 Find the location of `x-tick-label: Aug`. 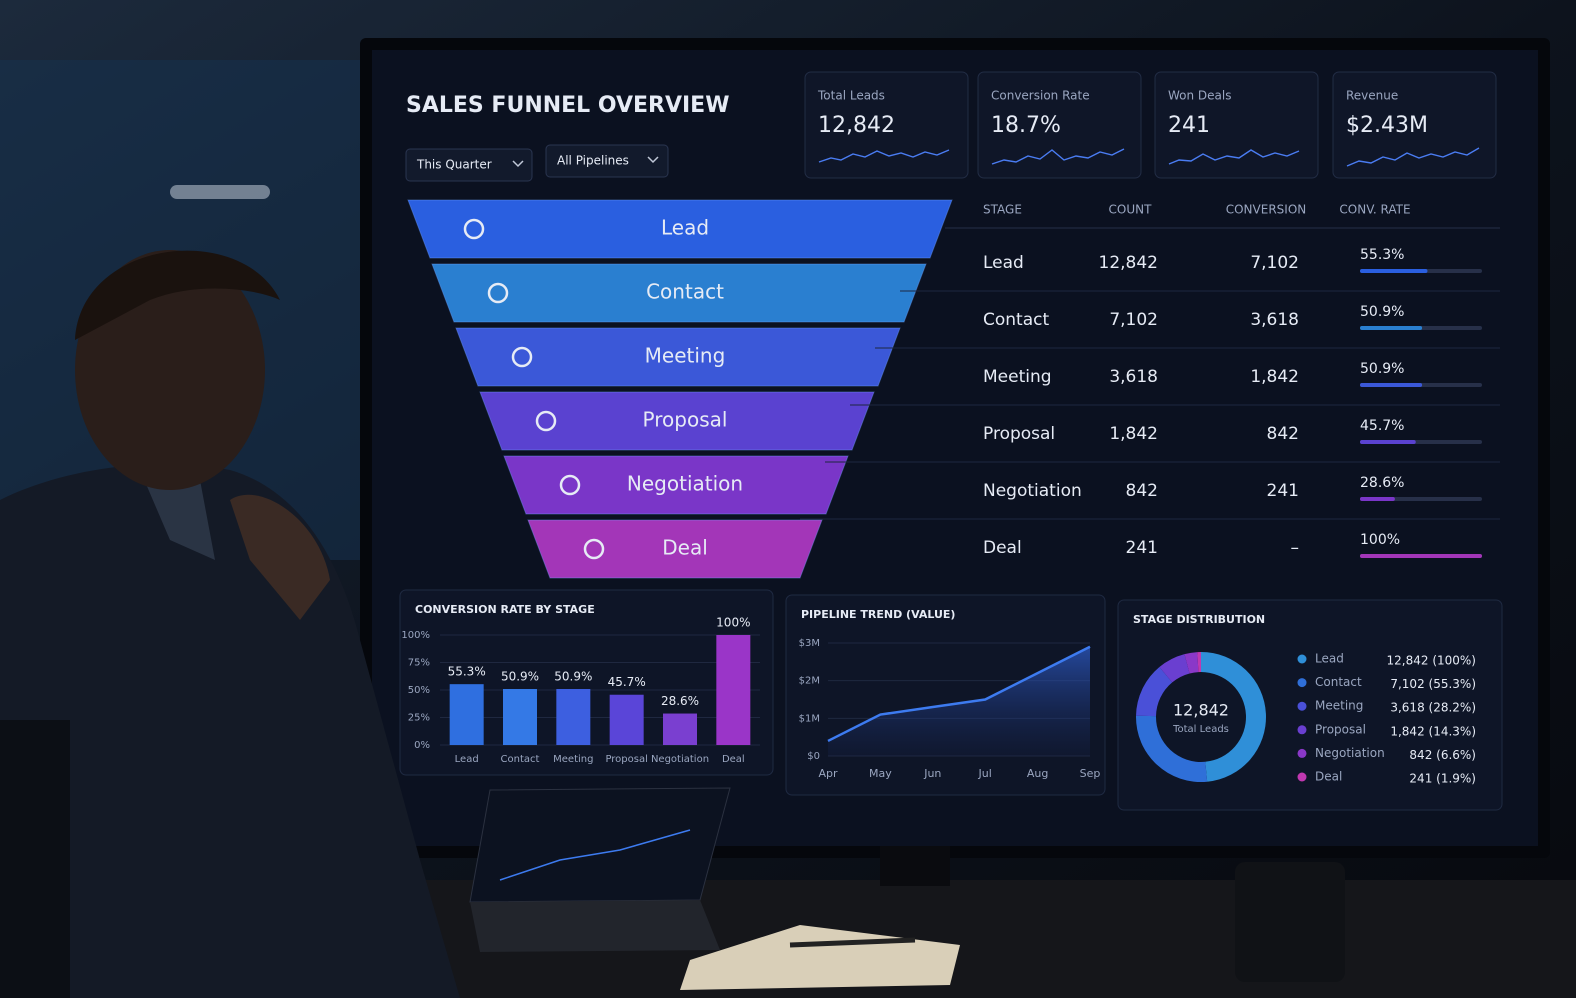

x-tick-label: Aug is located at coordinates (1037, 773).